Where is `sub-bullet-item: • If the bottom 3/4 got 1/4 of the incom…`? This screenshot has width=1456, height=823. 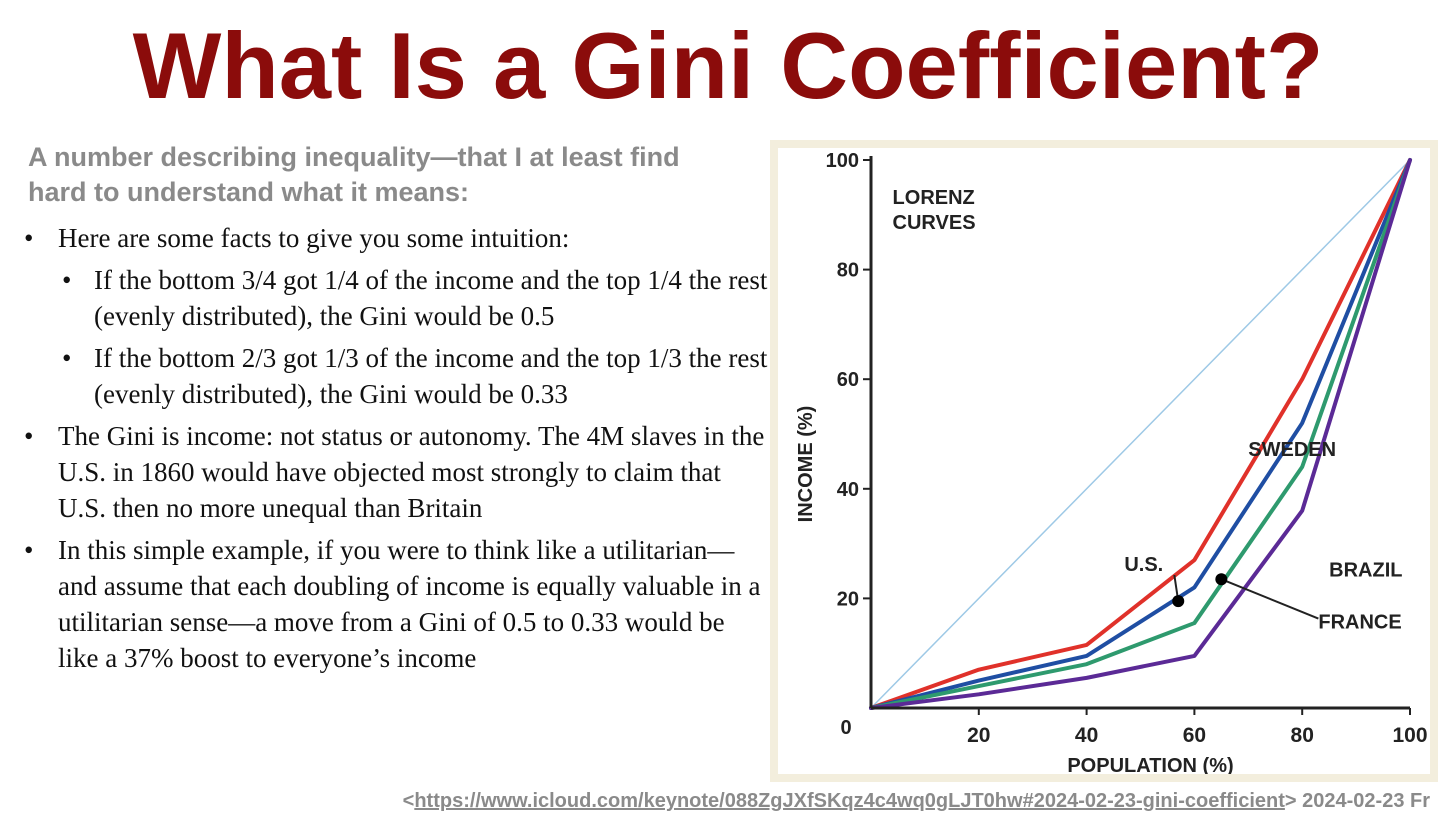
sub-bullet-item: • If the bottom 3/4 got 1/4 of the incom… is located at coordinates (396, 298).